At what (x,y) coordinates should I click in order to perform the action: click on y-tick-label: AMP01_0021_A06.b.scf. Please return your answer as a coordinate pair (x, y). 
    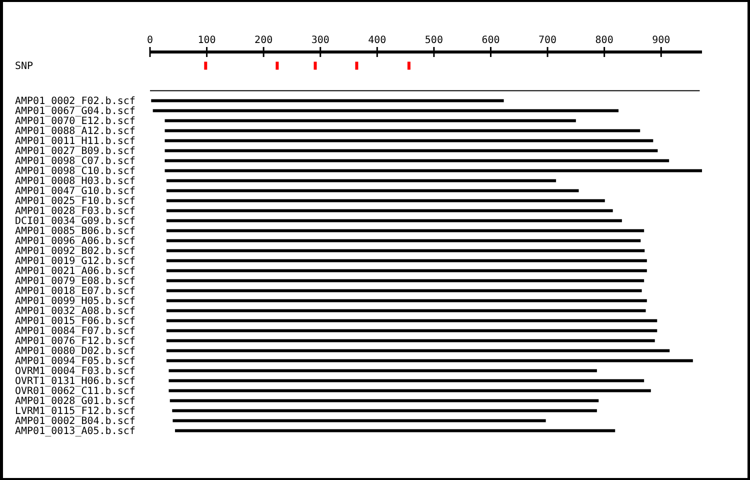
    Looking at the image, I should click on (75, 272).